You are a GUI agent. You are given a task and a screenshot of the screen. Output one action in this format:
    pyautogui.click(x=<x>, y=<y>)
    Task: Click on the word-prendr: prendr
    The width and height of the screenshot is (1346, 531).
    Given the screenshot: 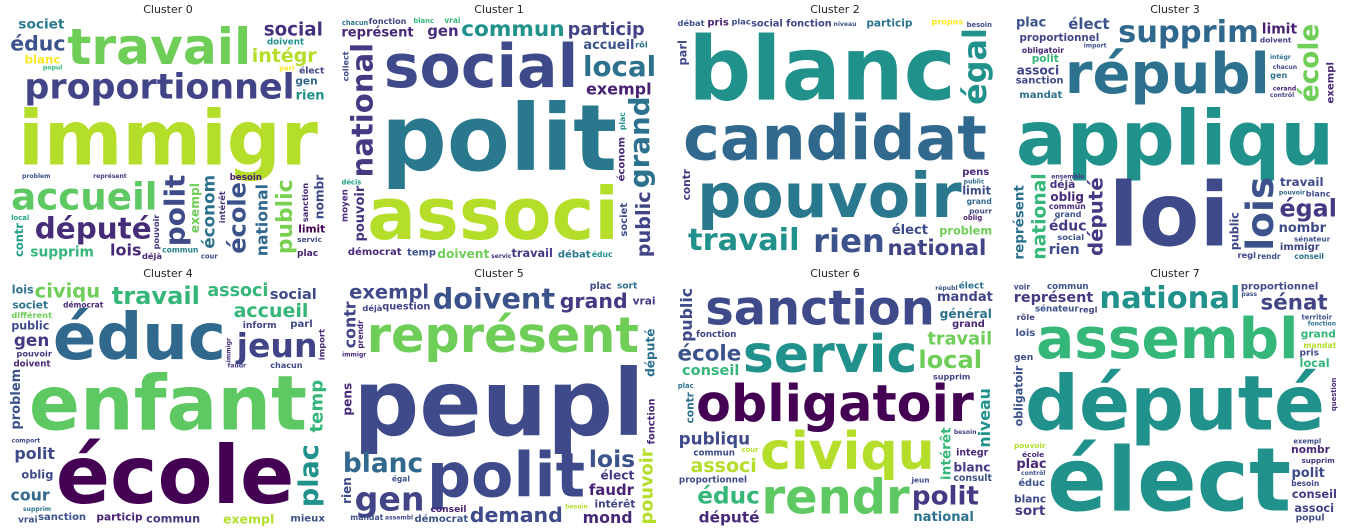 What is the action you would take?
    pyautogui.click(x=360, y=334)
    